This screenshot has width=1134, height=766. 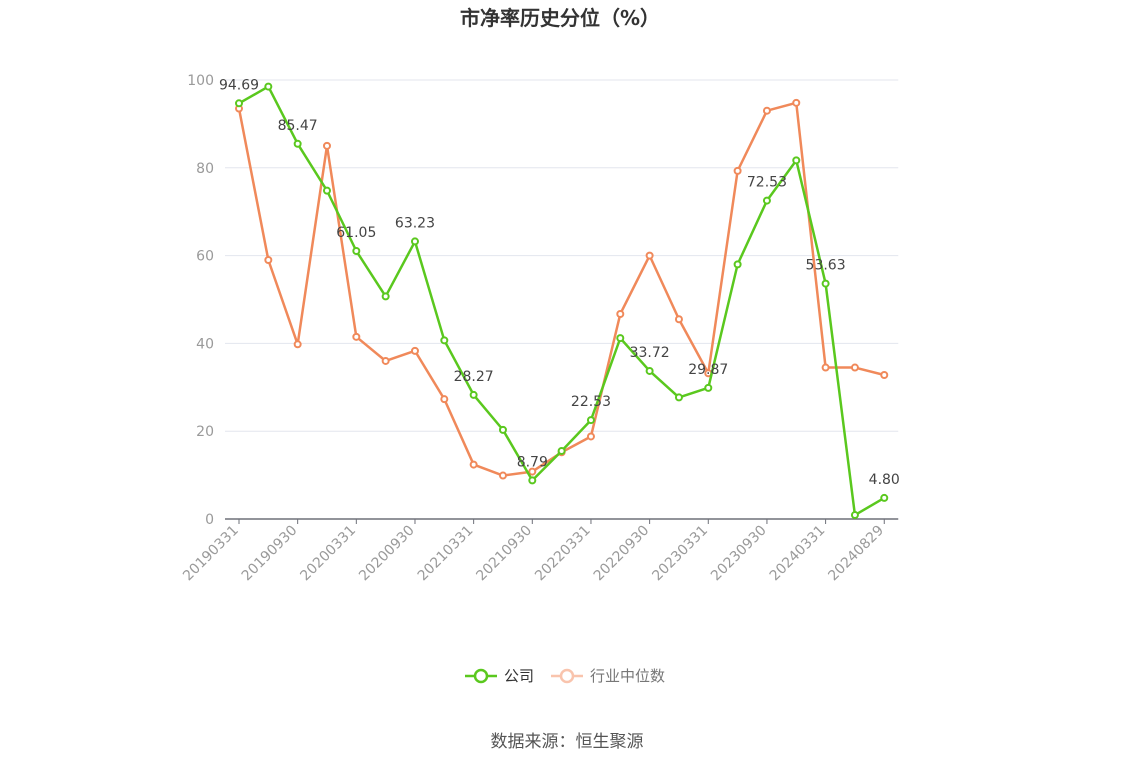 I want to click on legend: 公司 行业中位数, so click(x=565, y=676).